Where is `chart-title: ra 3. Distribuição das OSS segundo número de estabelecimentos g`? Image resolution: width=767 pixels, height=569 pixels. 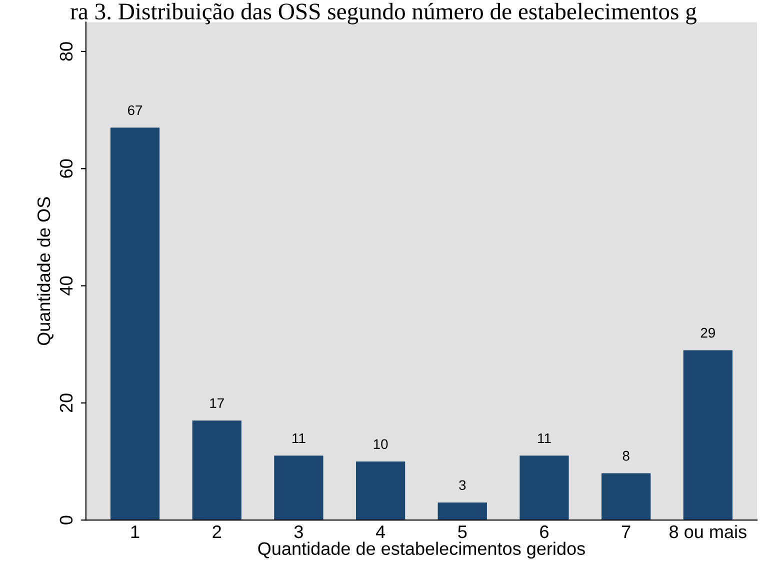 chart-title: ra 3. Distribuição das OSS segundo número de estabelecimentos g is located at coordinates (383, 13).